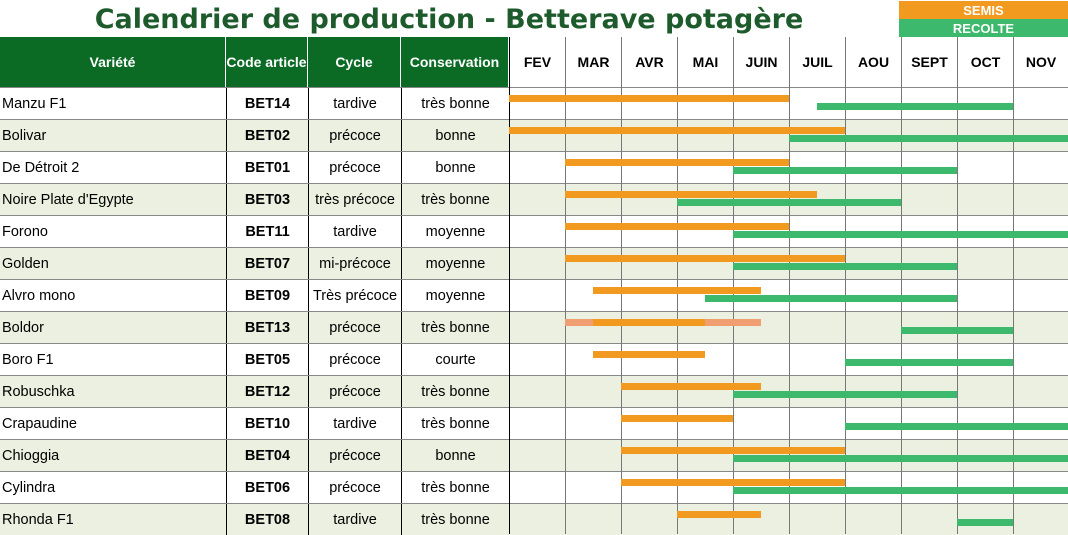 The width and height of the screenshot is (1068, 535). I want to click on header-cycle: Cycle, so click(354, 62).